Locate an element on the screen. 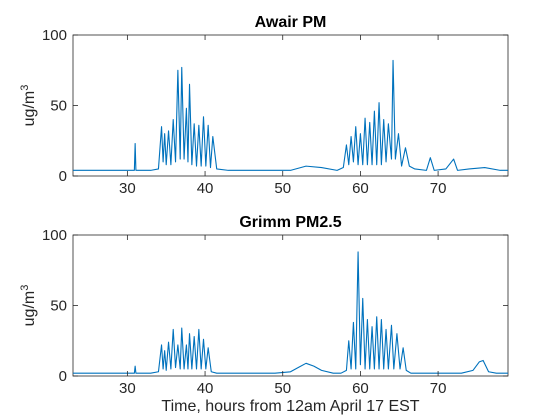 Image resolution: width=560 pixels, height=420 pixels. panel-2-xtick-label: 60 is located at coordinates (360, 388).